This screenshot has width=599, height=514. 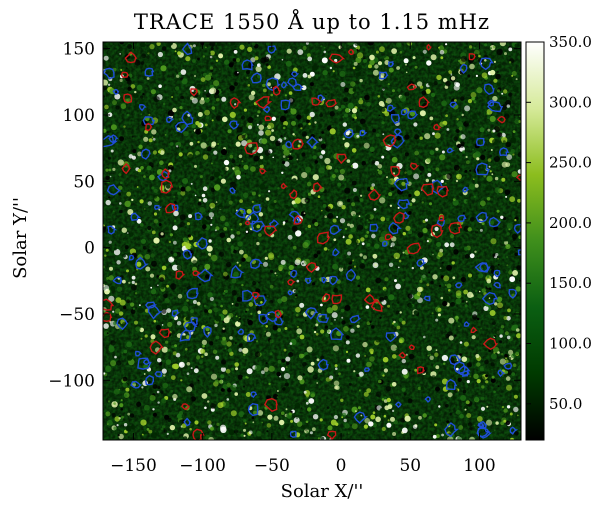 I want to click on x-tick-label: 100, so click(x=479, y=466).